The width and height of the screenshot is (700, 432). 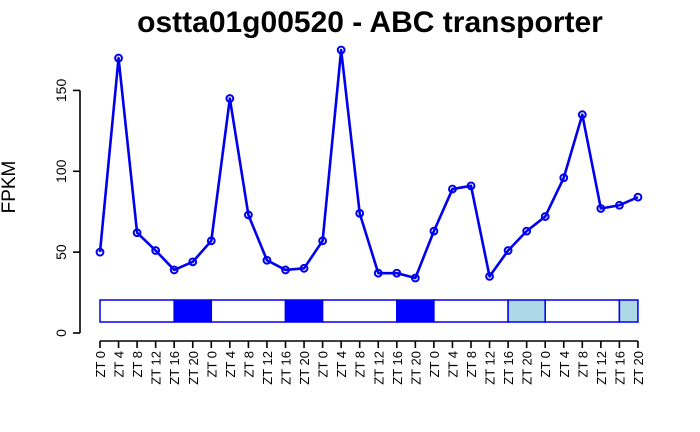 What do you see at coordinates (61, 91) in the screenshot?
I see `y-tick-label: 150` at bounding box center [61, 91].